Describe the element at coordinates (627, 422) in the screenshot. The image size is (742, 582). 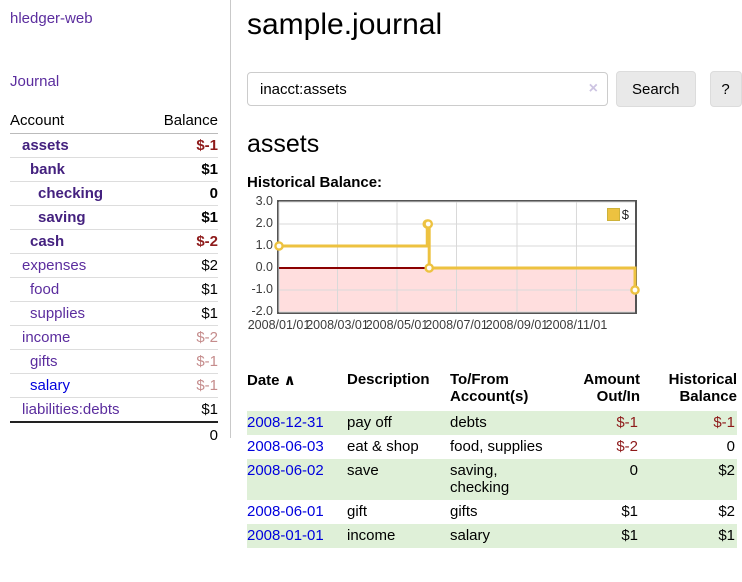
I see `transaction-amount: $-1` at that location.